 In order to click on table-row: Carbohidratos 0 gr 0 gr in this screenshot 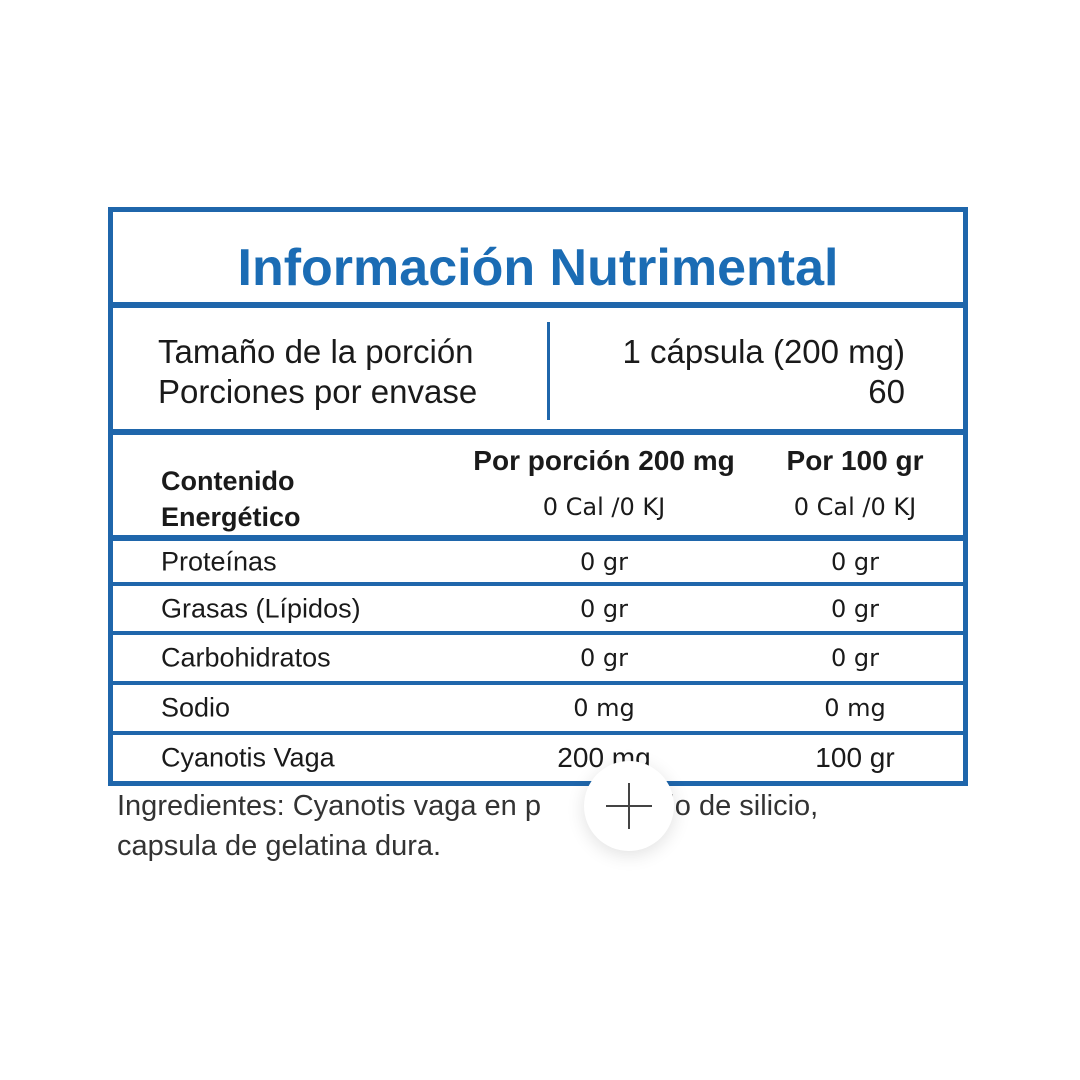, I will do `click(538, 660)`.